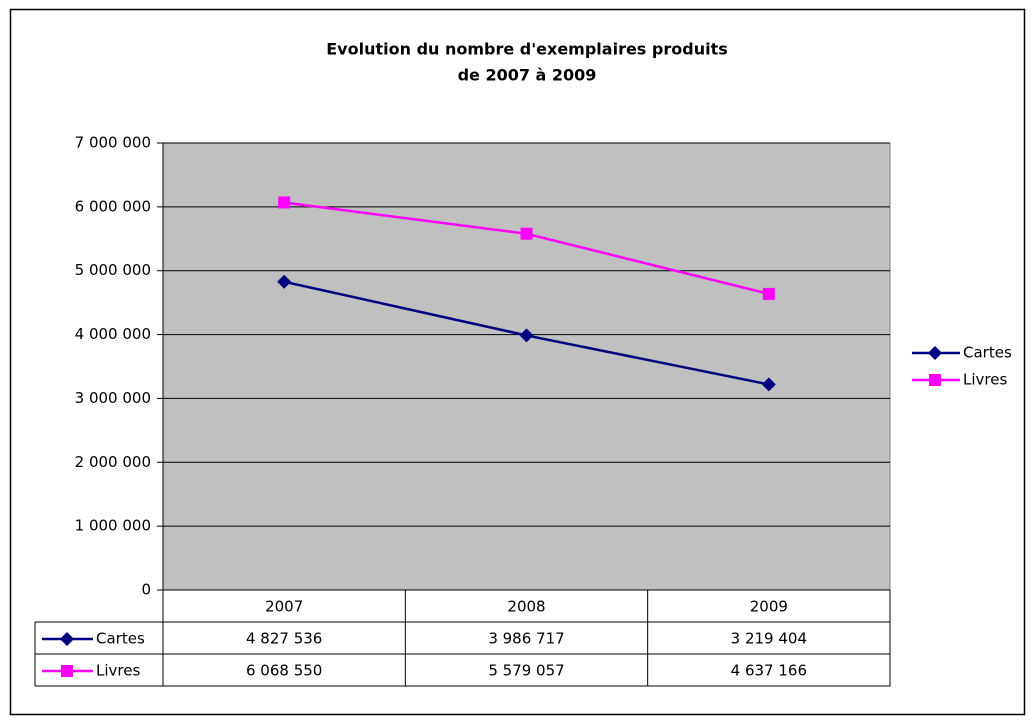  I want to click on table-row-label: Livres, so click(118, 671).